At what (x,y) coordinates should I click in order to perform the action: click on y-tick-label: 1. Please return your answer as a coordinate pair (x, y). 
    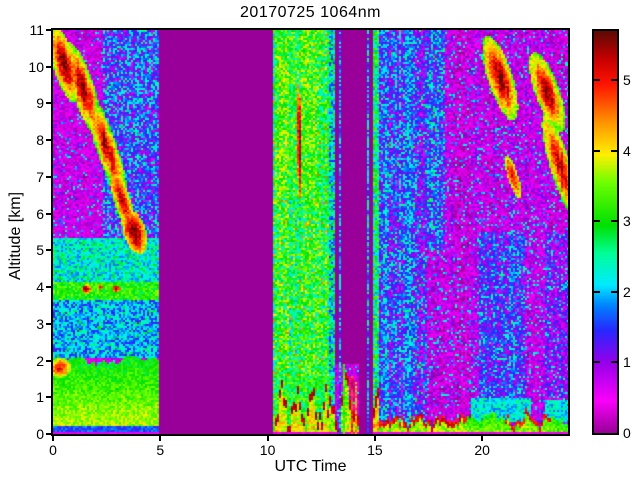
    Looking at the image, I should click on (40, 397).